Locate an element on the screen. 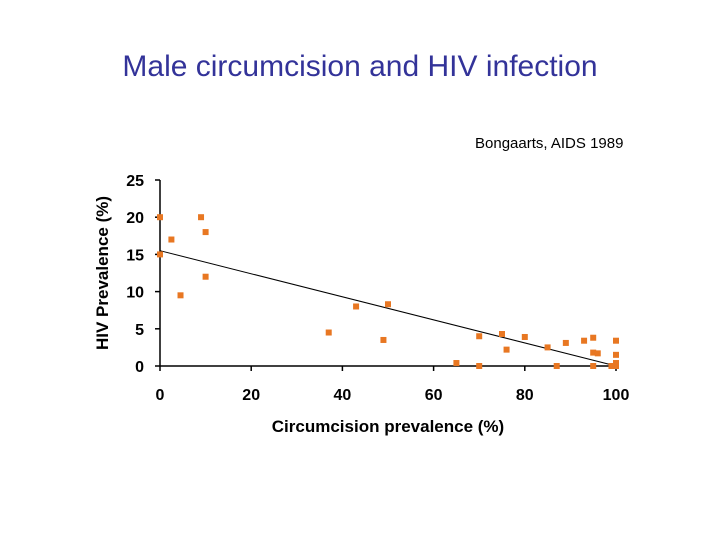  trendline is located at coordinates (388, 308).